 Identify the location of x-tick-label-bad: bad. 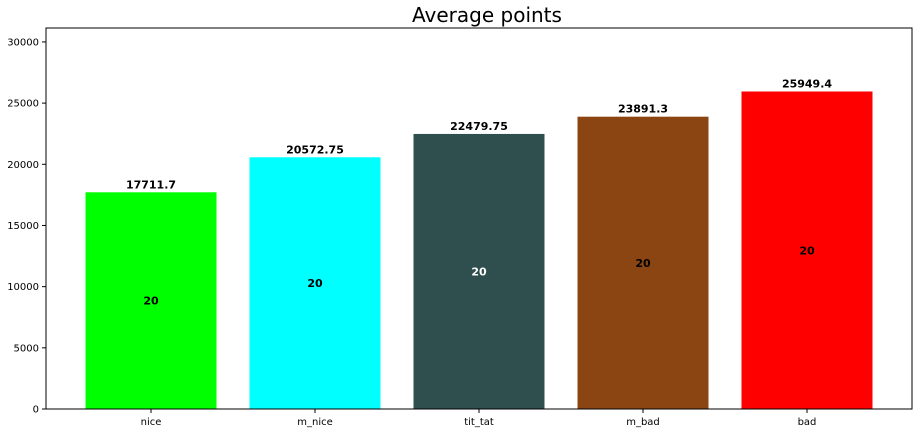
(807, 422).